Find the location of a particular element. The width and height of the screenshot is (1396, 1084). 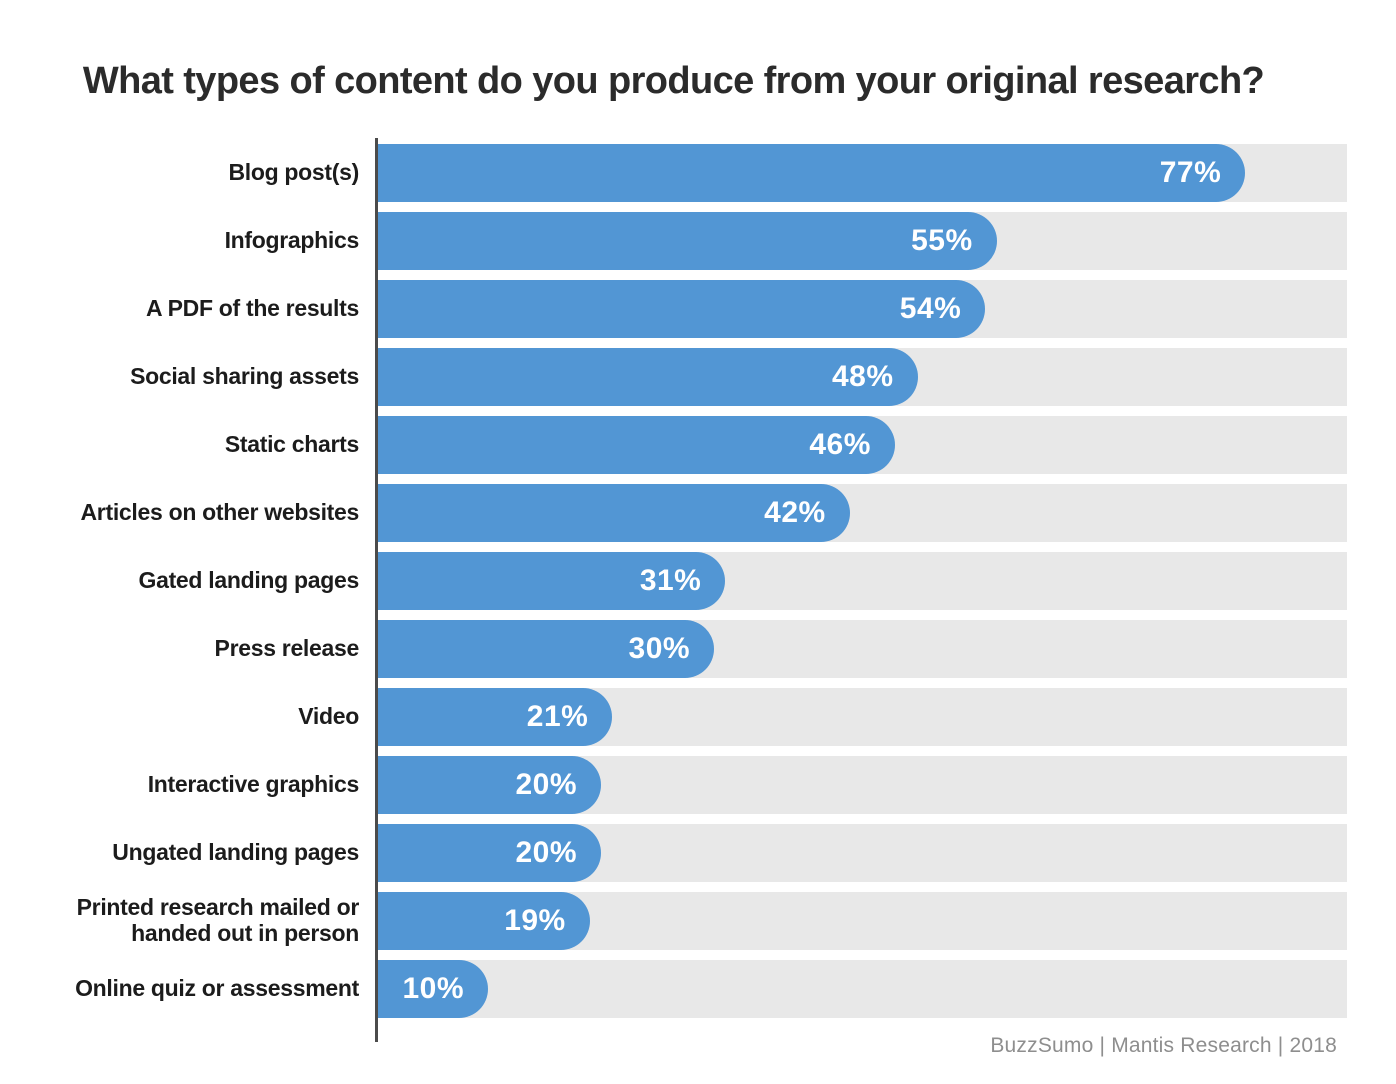

bar-track: 54% is located at coordinates (861, 308).